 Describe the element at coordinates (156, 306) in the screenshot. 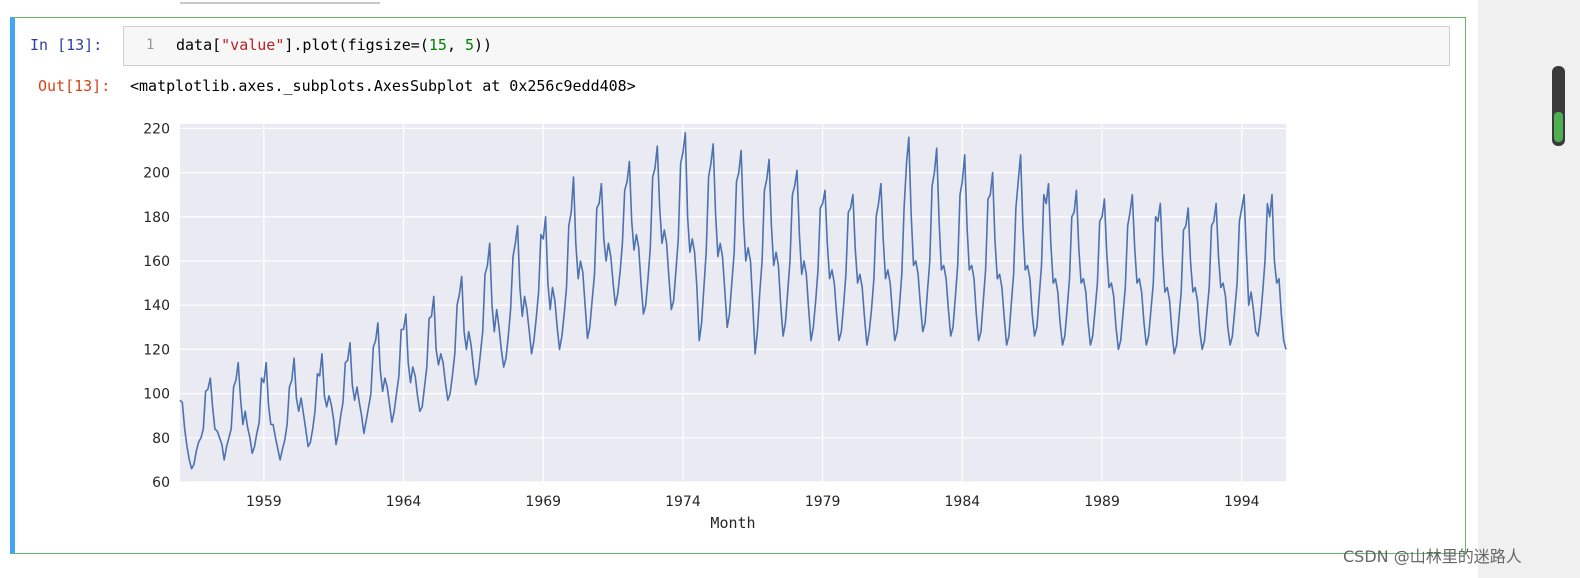

I see `y-tick-label: 140` at that location.